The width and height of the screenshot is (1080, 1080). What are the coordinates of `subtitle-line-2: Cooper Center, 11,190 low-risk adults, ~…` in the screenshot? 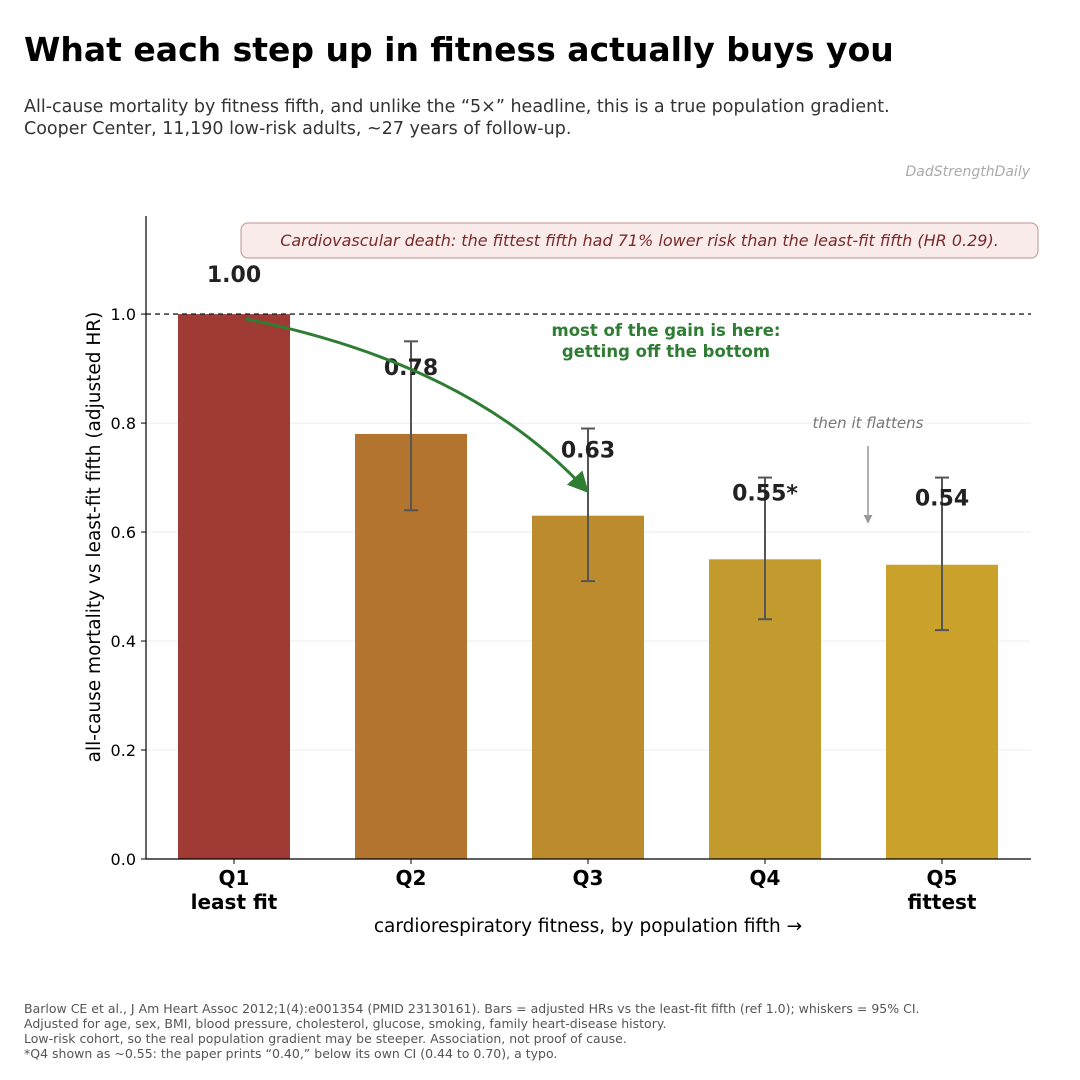 It's located at (298, 129).